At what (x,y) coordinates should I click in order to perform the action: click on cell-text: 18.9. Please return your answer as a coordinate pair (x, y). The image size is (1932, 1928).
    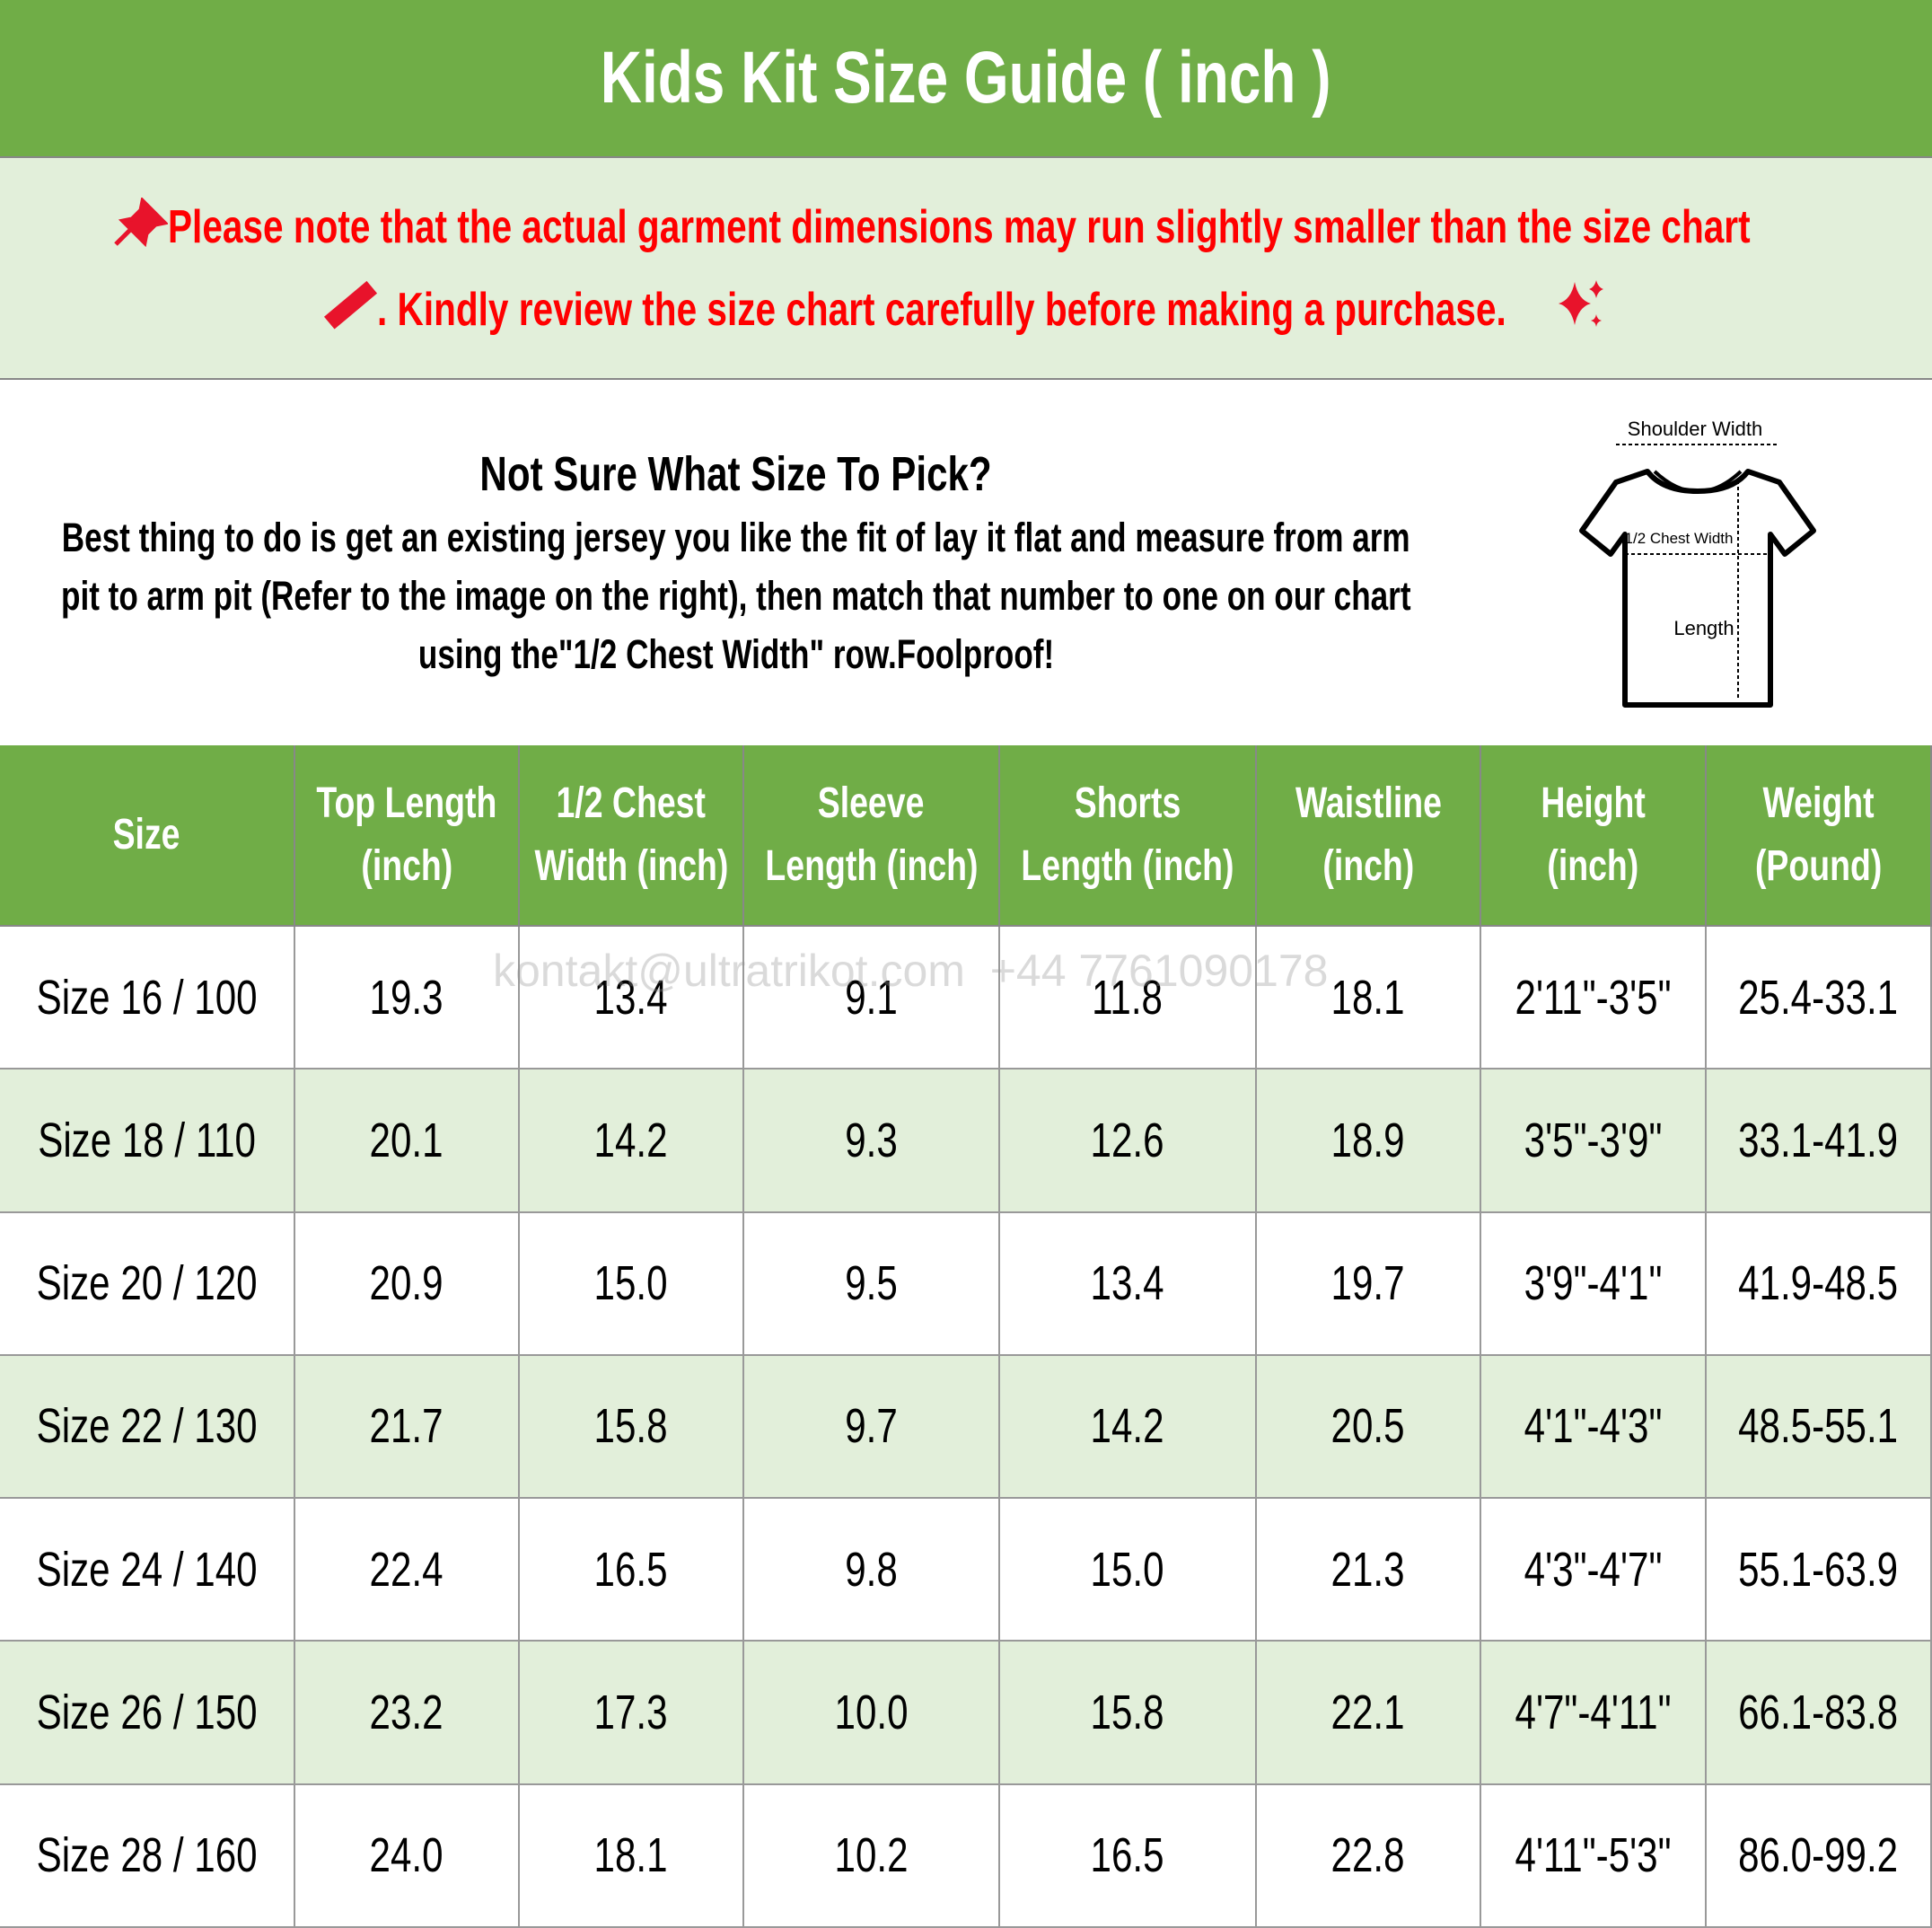
    Looking at the image, I should click on (1367, 1140).